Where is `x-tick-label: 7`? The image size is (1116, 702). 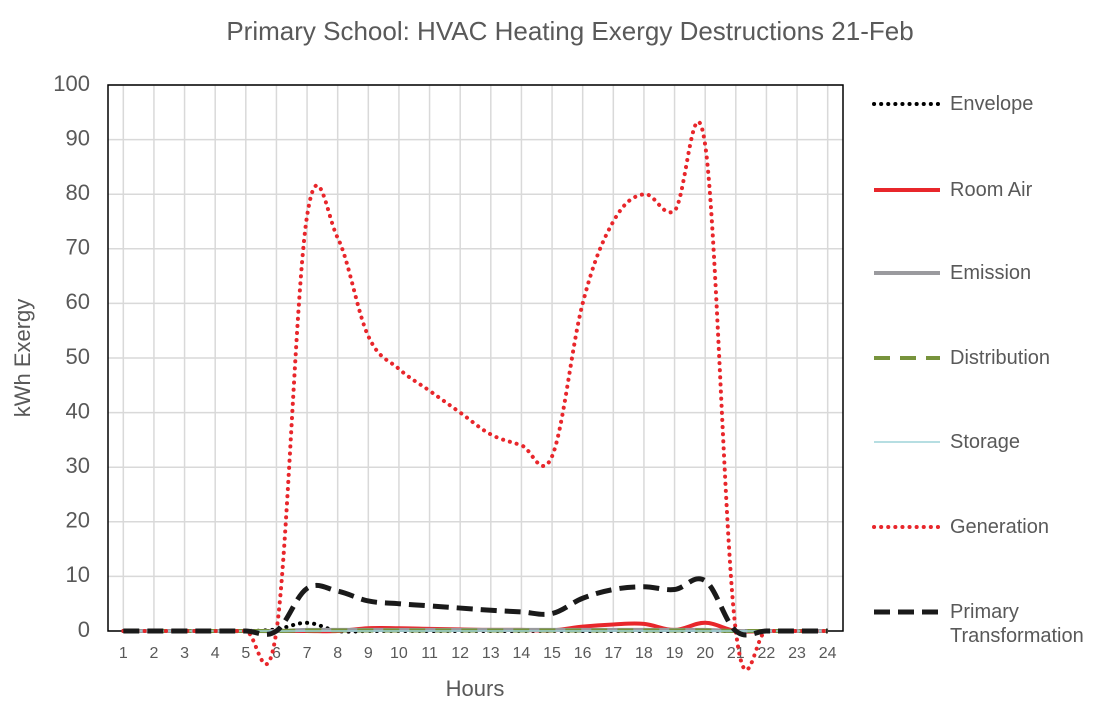
x-tick-label: 7 is located at coordinates (307, 653).